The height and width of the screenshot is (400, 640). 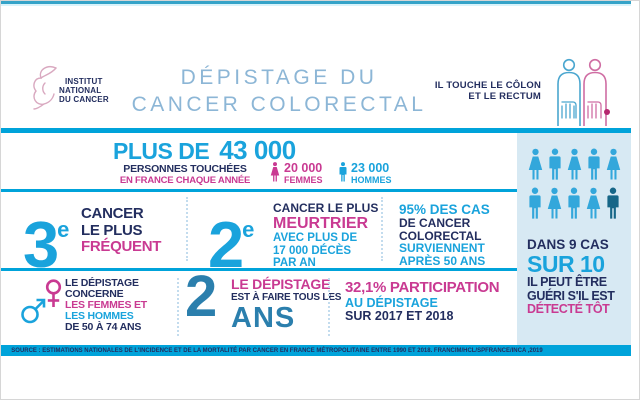 I want to click on rank-mortality-number: 2e, so click(x=231, y=240).